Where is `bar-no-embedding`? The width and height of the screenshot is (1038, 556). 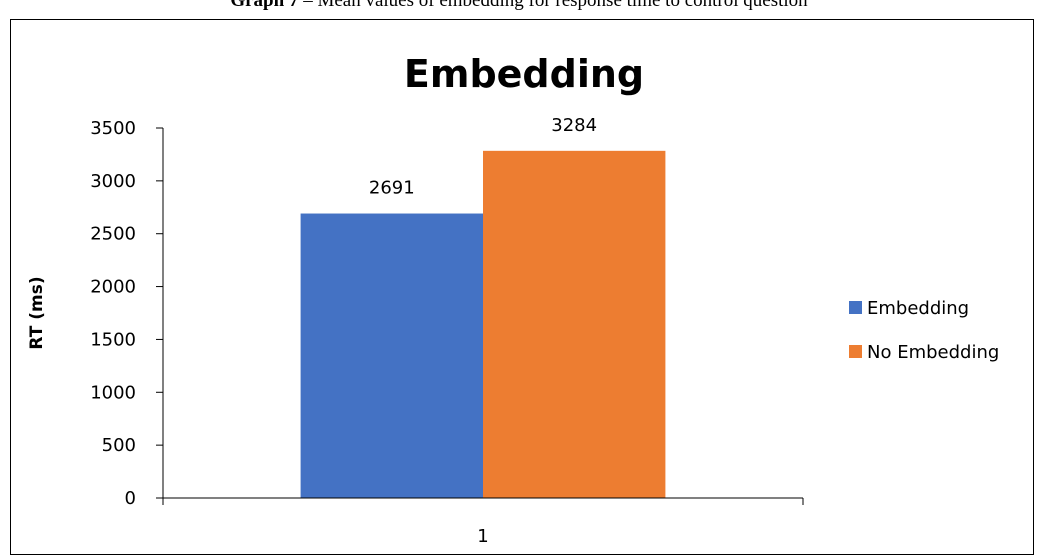 bar-no-embedding is located at coordinates (574, 324).